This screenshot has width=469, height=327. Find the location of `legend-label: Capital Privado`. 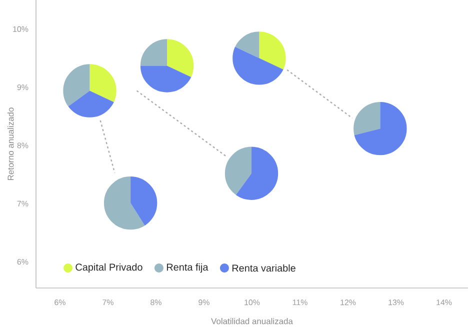

legend-label: Capital Privado is located at coordinates (109, 268).